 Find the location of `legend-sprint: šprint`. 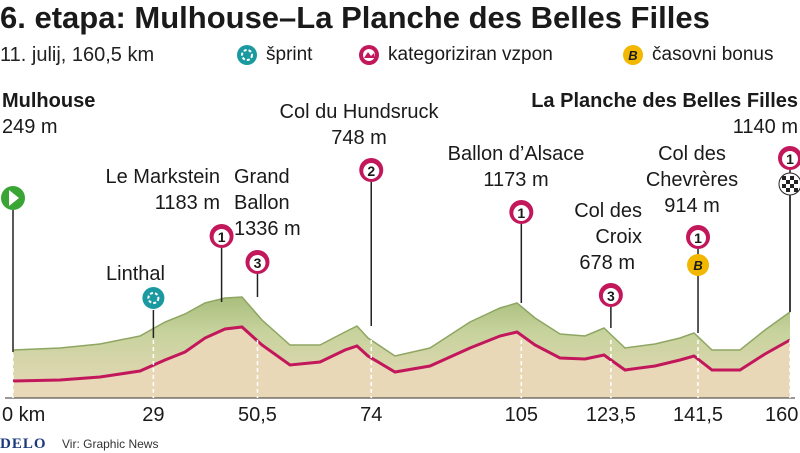

legend-sprint: šprint is located at coordinates (274, 55).